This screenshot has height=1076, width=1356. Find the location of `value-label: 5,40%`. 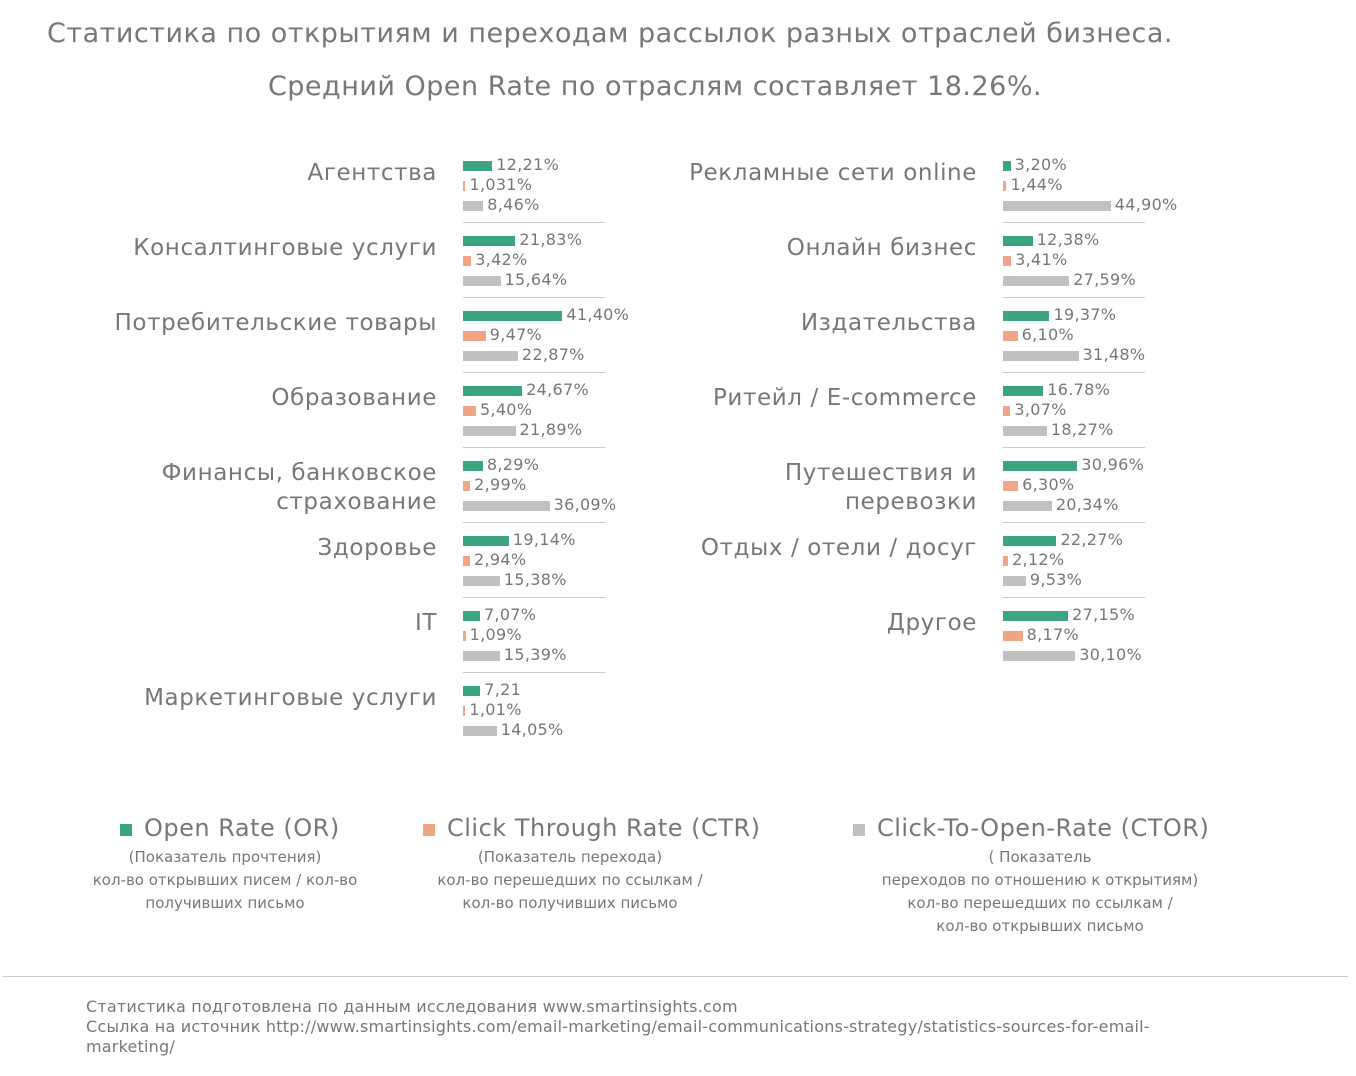

value-label: 5,40% is located at coordinates (506, 409).